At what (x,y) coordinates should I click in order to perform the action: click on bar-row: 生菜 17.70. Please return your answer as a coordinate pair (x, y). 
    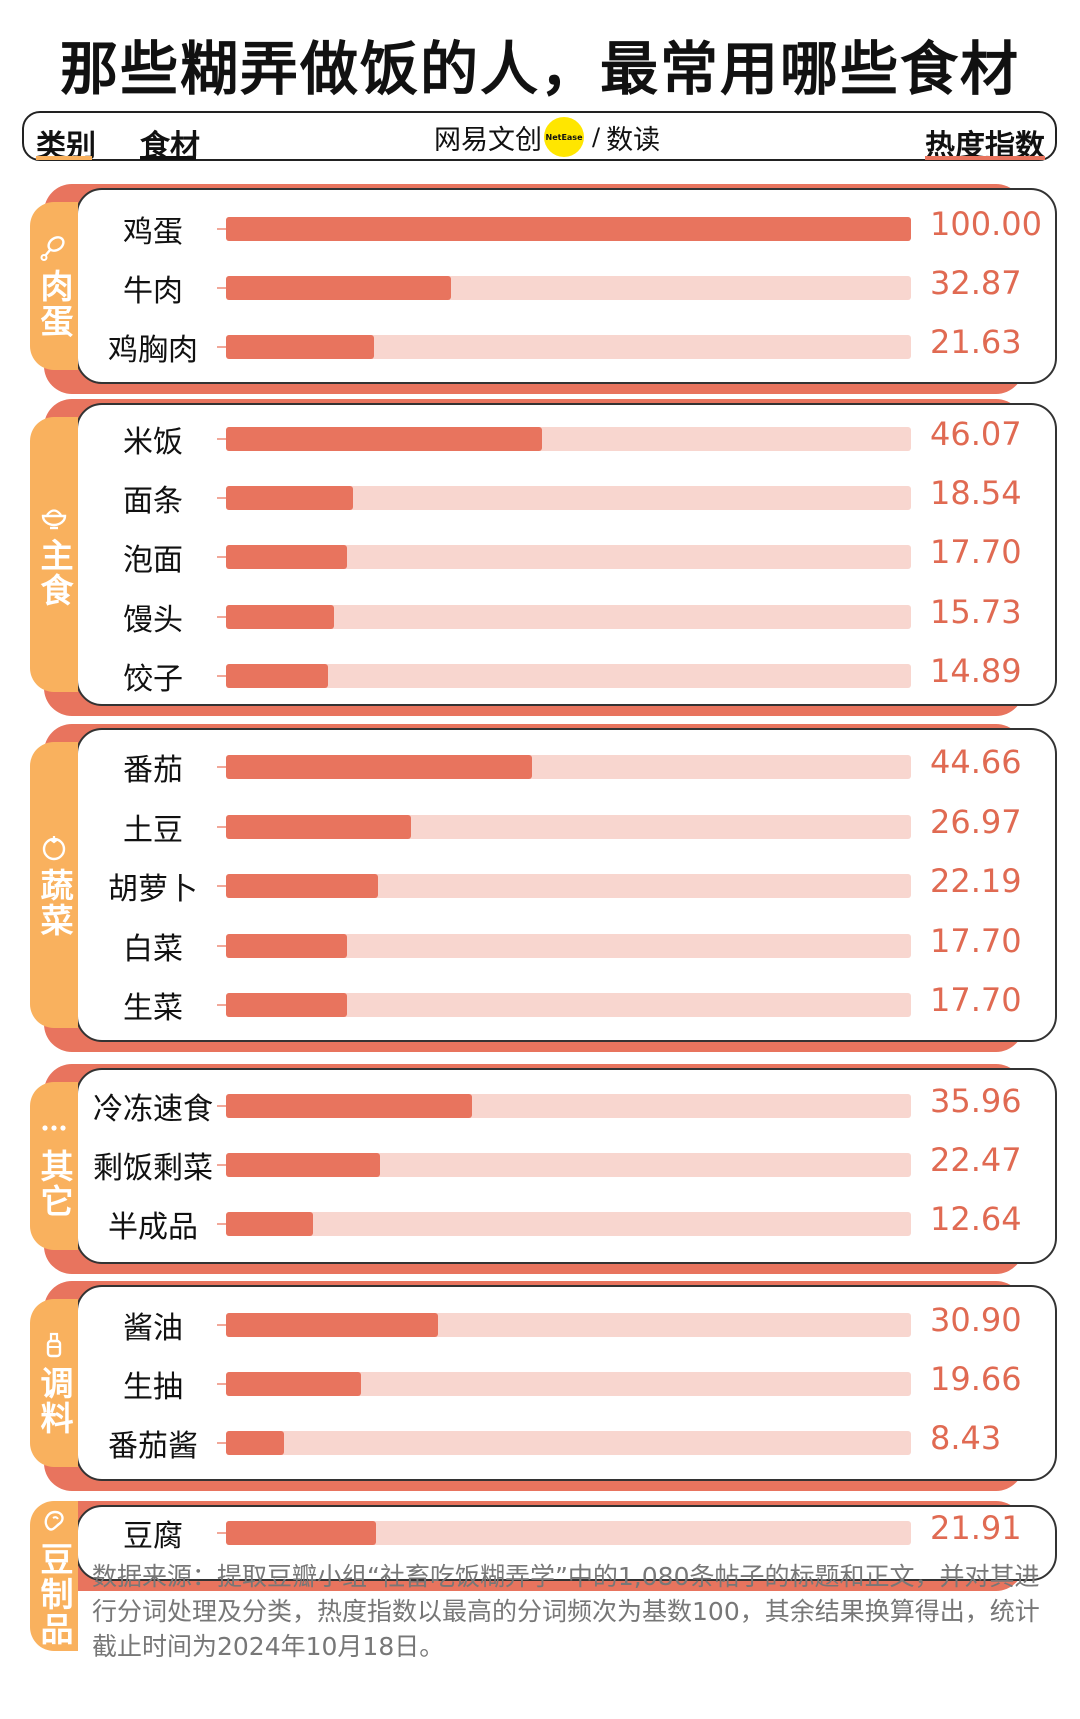
    Looking at the image, I should click on (566, 1003).